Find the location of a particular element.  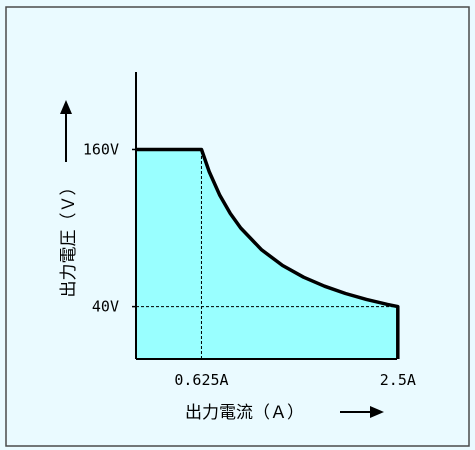

y-axis-title-group: 出力電圧（Ｖ） is located at coordinates (69, 199).